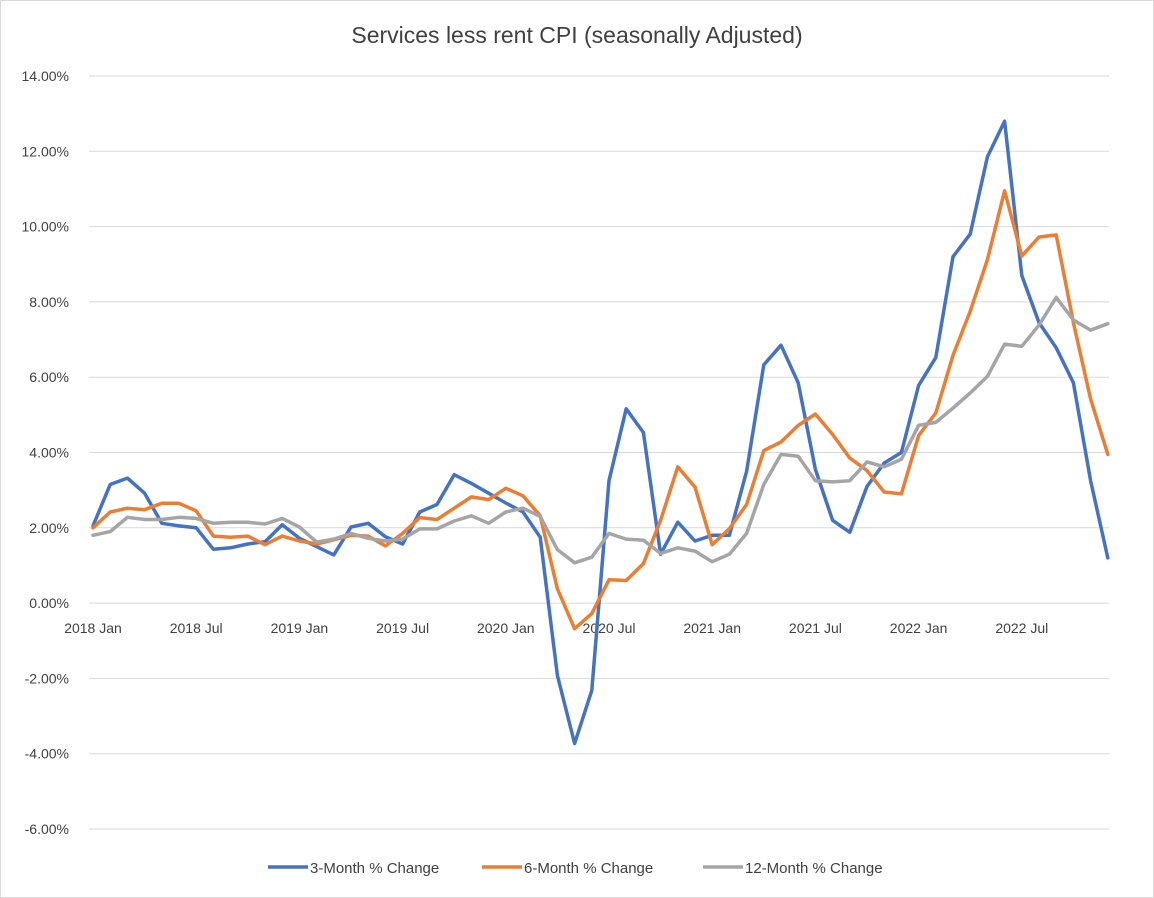  Describe the element at coordinates (47, 829) in the screenshot. I see `y-tick-label: -6.00%` at that location.